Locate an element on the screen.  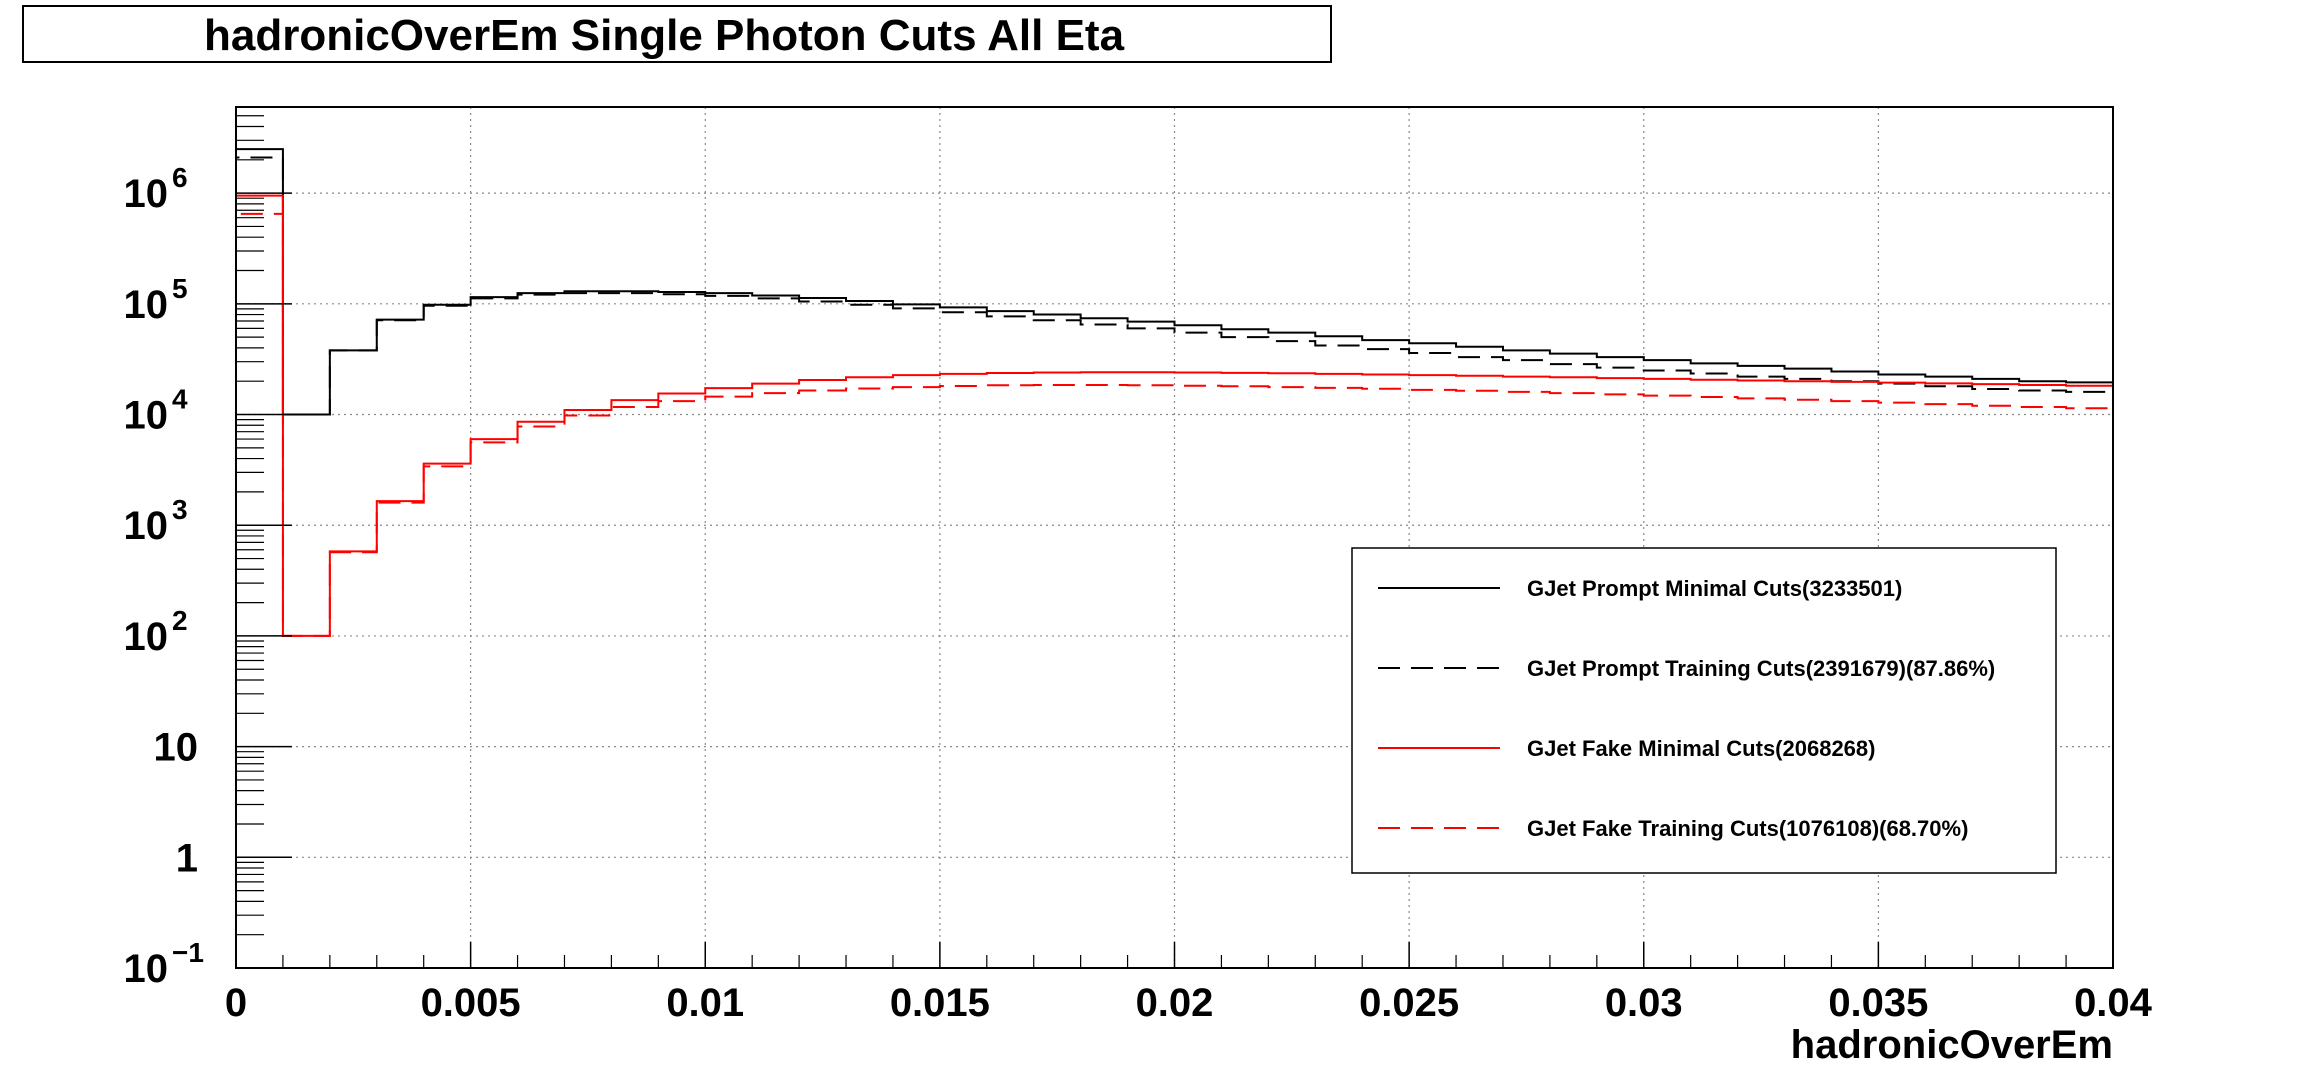
y-tick-exponent: 3 is located at coordinates (180, 509).